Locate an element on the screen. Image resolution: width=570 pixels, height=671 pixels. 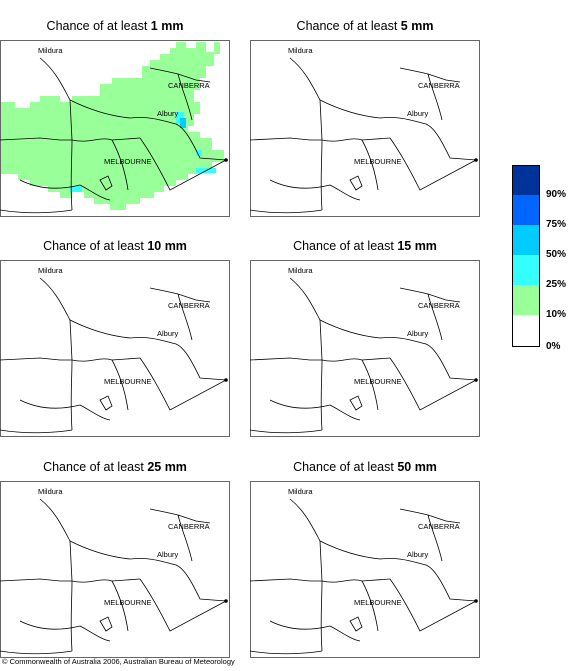
panel-title: Chance of at least 25 mm is located at coordinates (115, 467).